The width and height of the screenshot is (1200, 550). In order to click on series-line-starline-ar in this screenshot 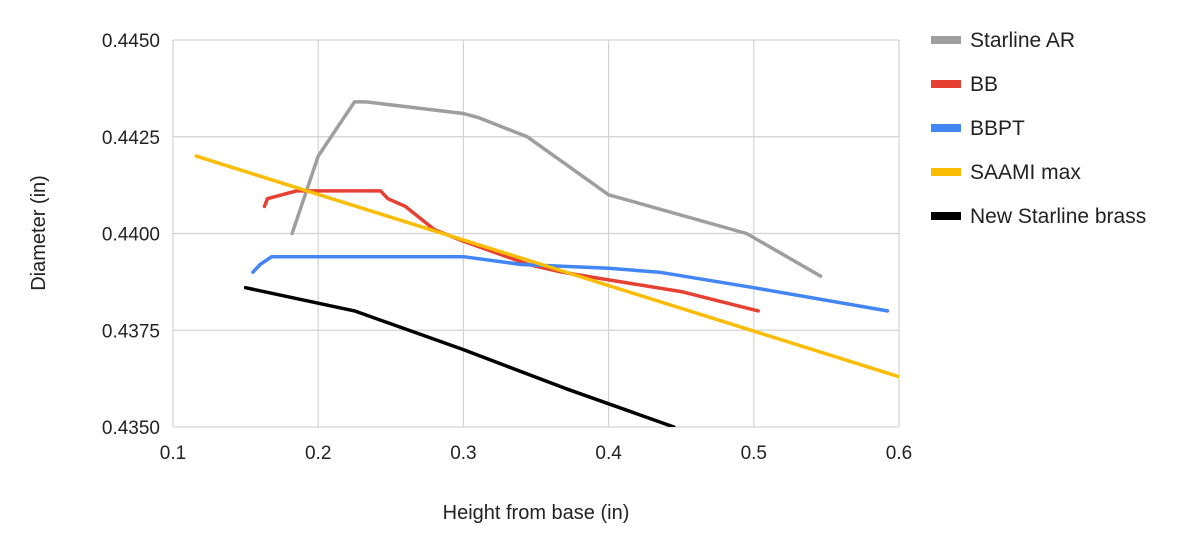, I will do `click(556, 189)`.